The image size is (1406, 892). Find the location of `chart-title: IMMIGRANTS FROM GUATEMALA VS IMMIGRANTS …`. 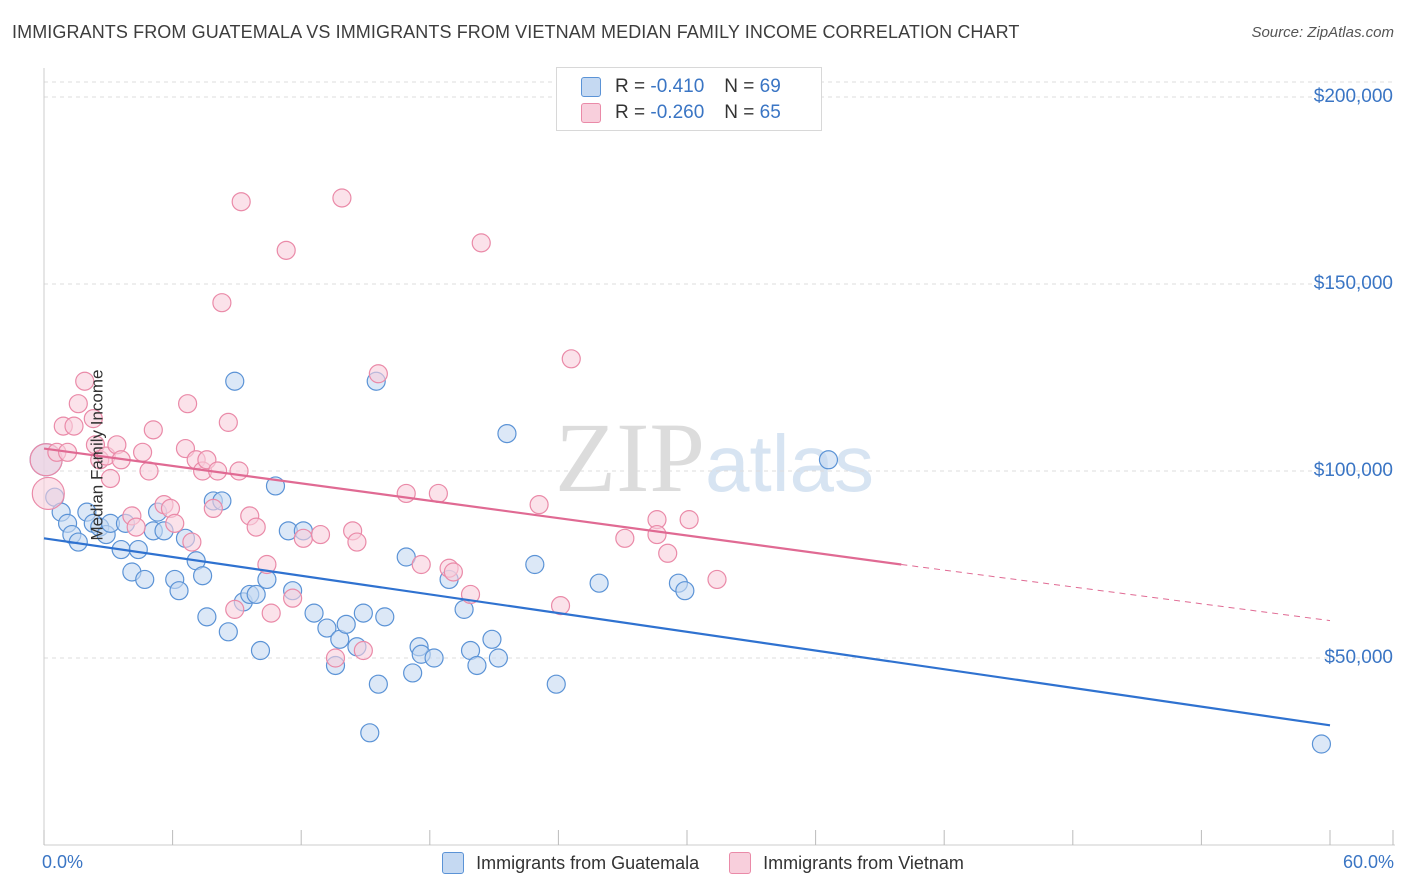

chart-title: IMMIGRANTS FROM GUATEMALA VS IMMIGRANTS … is located at coordinates (516, 32).